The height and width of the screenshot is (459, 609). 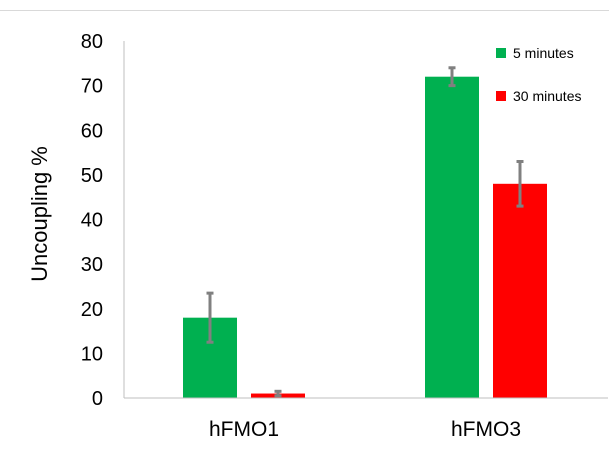 What do you see at coordinates (92, 131) in the screenshot?
I see `y-tick-label: 60` at bounding box center [92, 131].